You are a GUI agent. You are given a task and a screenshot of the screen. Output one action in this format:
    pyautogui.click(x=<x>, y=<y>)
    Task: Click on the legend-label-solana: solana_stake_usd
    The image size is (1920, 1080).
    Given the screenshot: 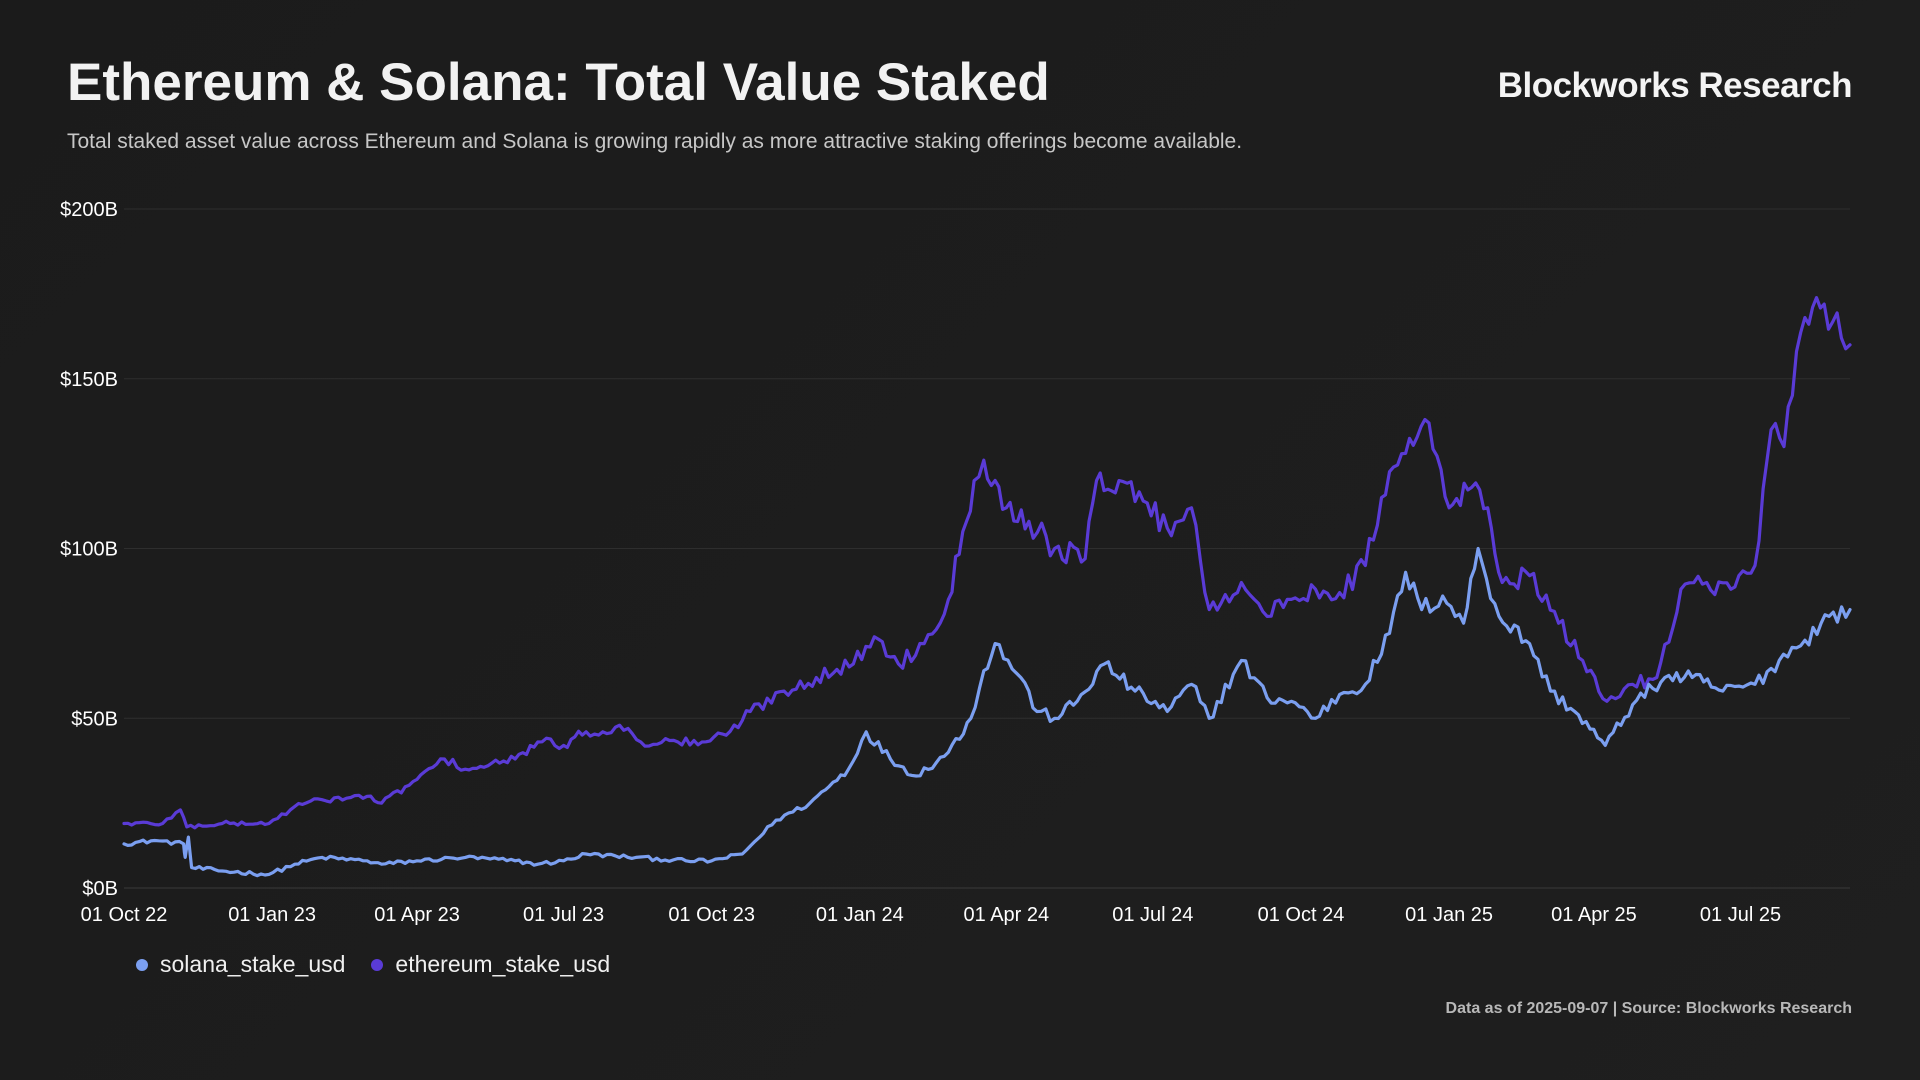 What is the action you would take?
    pyautogui.click(x=253, y=964)
    